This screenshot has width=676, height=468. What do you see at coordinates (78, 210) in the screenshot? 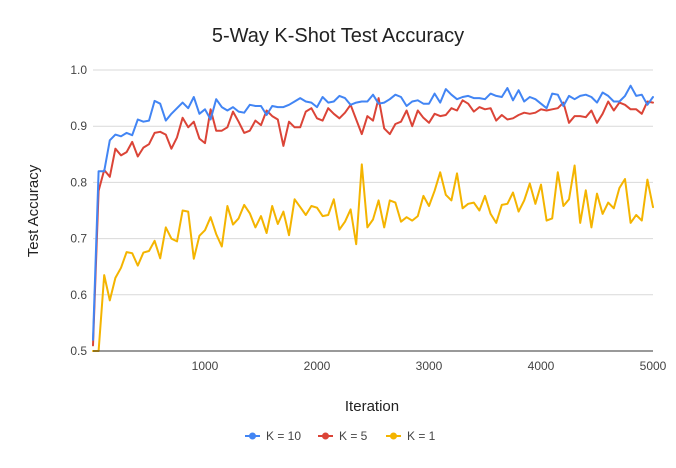
I see `y-axis-tick-labels: 0.5 0.6 0.7 0.8 0.9 1.0` at bounding box center [78, 210].